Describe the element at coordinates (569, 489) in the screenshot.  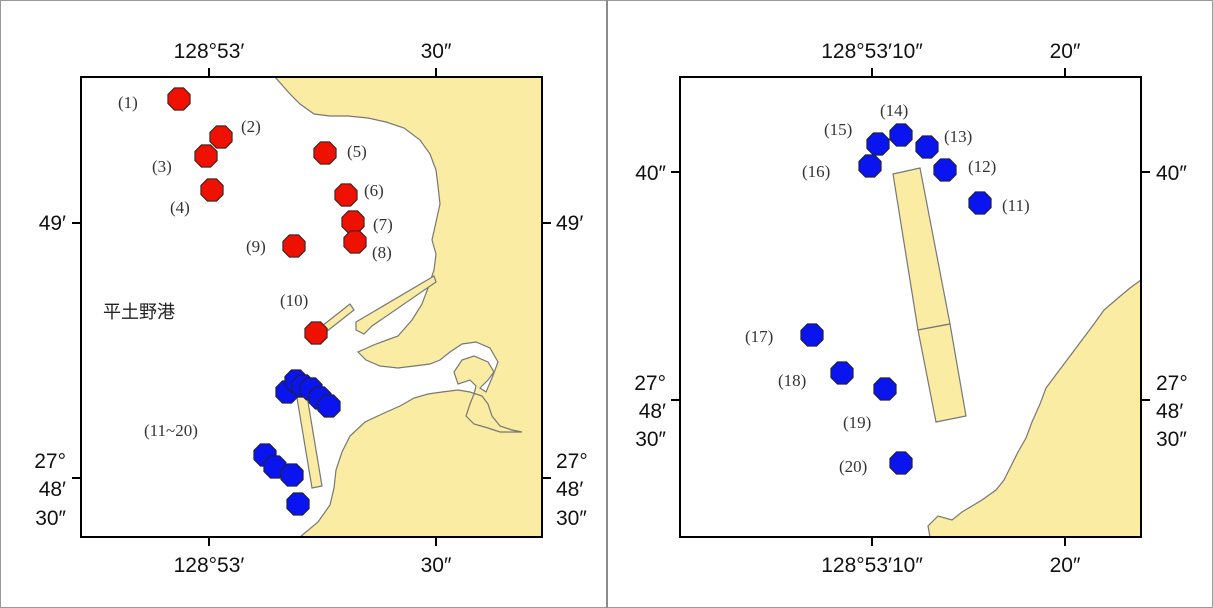
I see `left-right-tick-3: 48′` at that location.